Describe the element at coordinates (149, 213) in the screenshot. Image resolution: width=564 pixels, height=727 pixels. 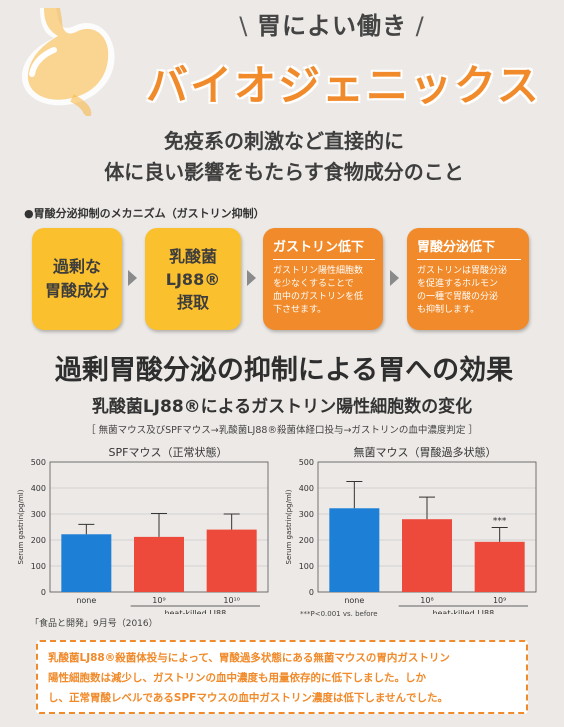
I see `mechanism-label-text: 胃酸分泌抑制のメカニズム（ガストリン抑制）` at that location.